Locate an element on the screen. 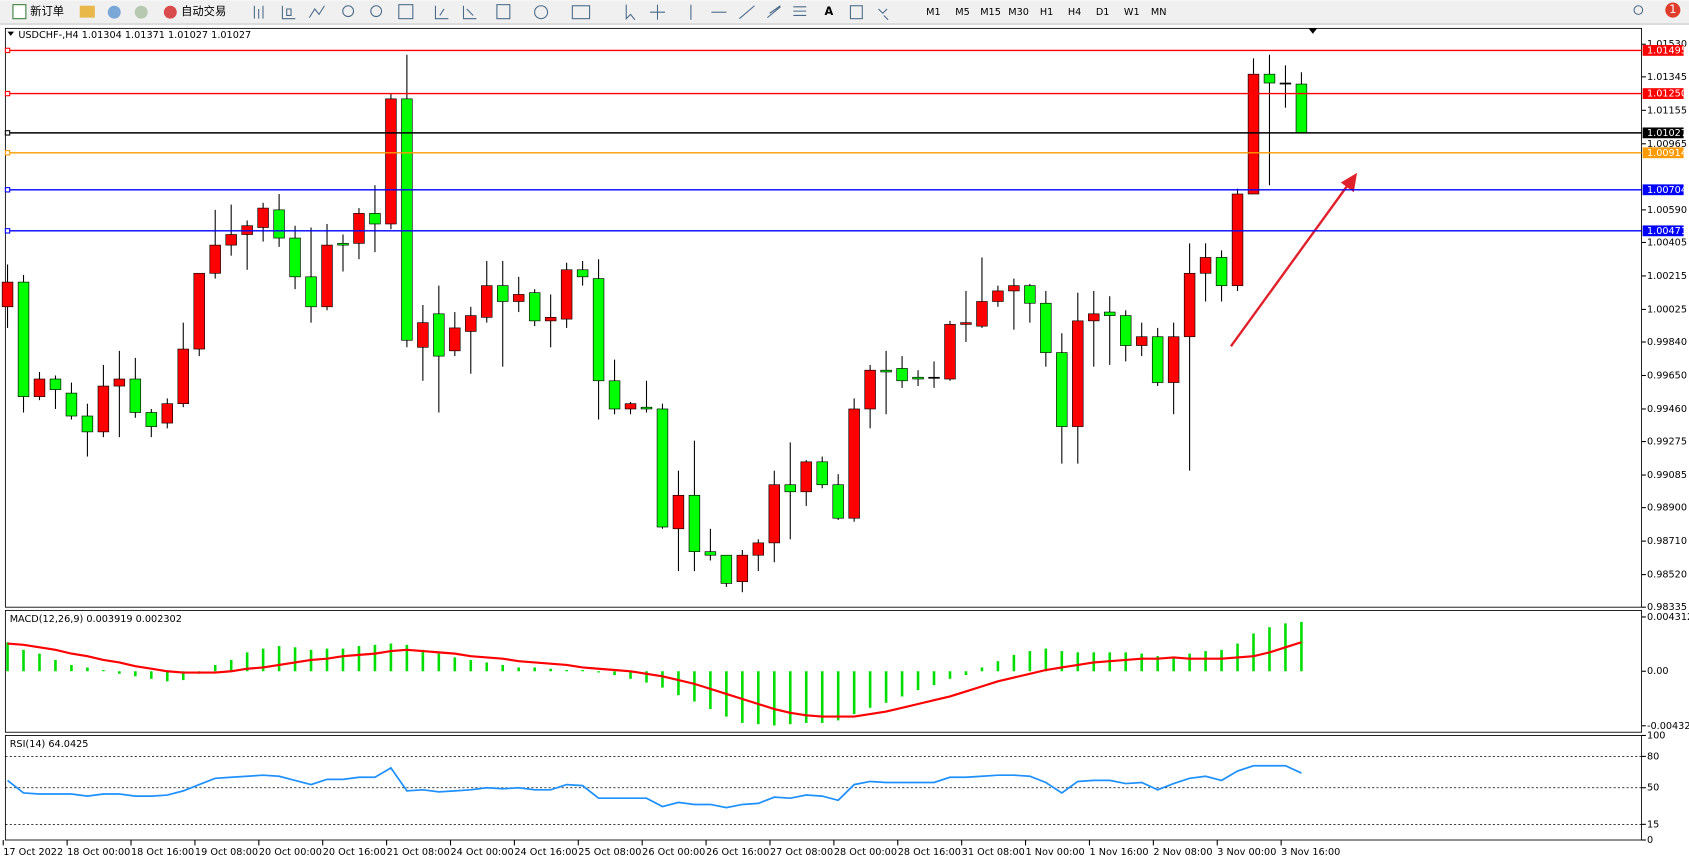 The height and width of the screenshot is (863, 1689). shapes-icon is located at coordinates (883, 14).